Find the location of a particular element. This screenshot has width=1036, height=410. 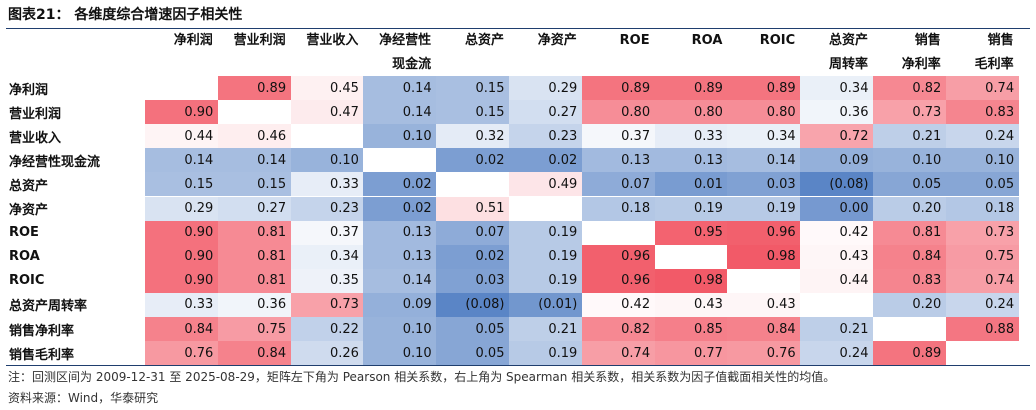

correlation-cell: 0.37 is located at coordinates (618, 136).